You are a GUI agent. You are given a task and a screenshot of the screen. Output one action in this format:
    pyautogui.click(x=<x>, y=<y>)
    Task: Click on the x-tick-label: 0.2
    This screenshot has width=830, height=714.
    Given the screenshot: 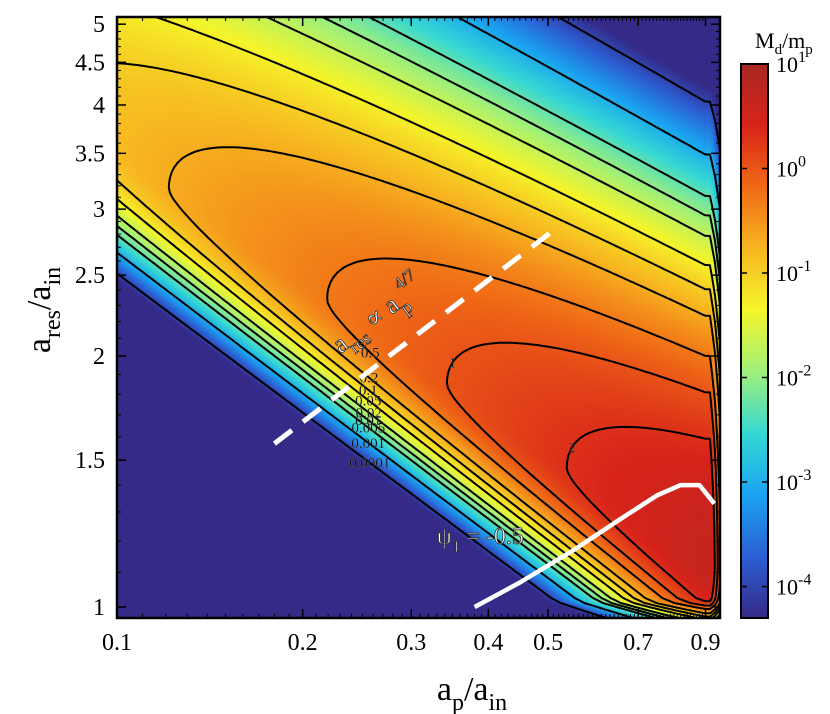 What is the action you would take?
    pyautogui.click(x=303, y=643)
    